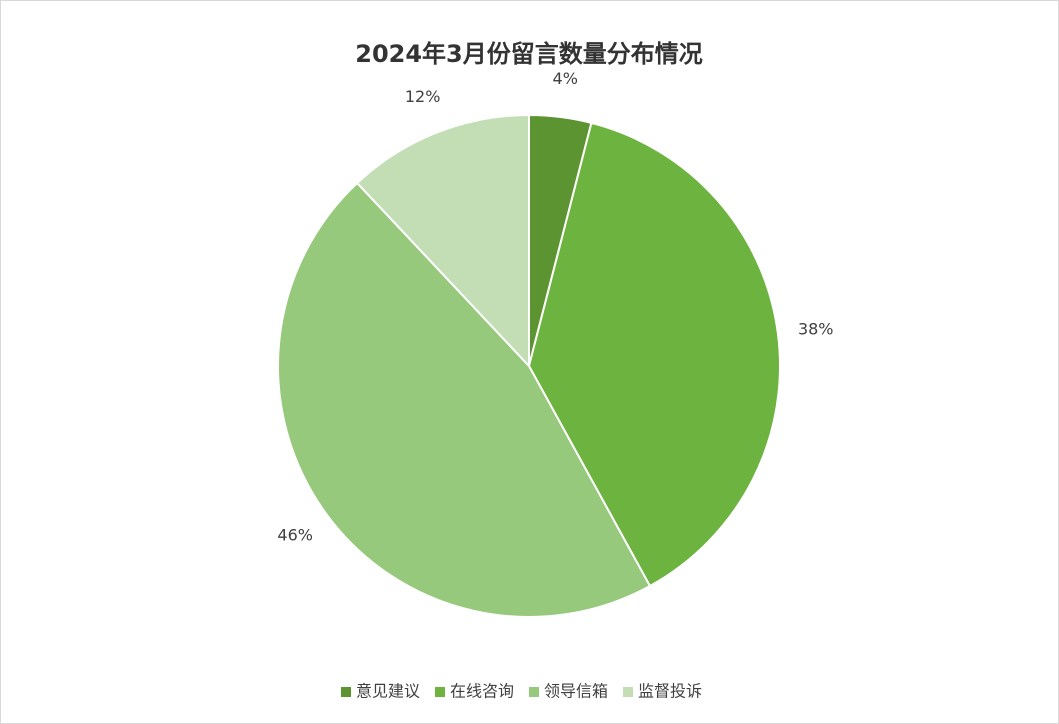  Describe the element at coordinates (529, 54) in the screenshot. I see `chart-title: 2024年3月份留言数量分布情况` at that location.